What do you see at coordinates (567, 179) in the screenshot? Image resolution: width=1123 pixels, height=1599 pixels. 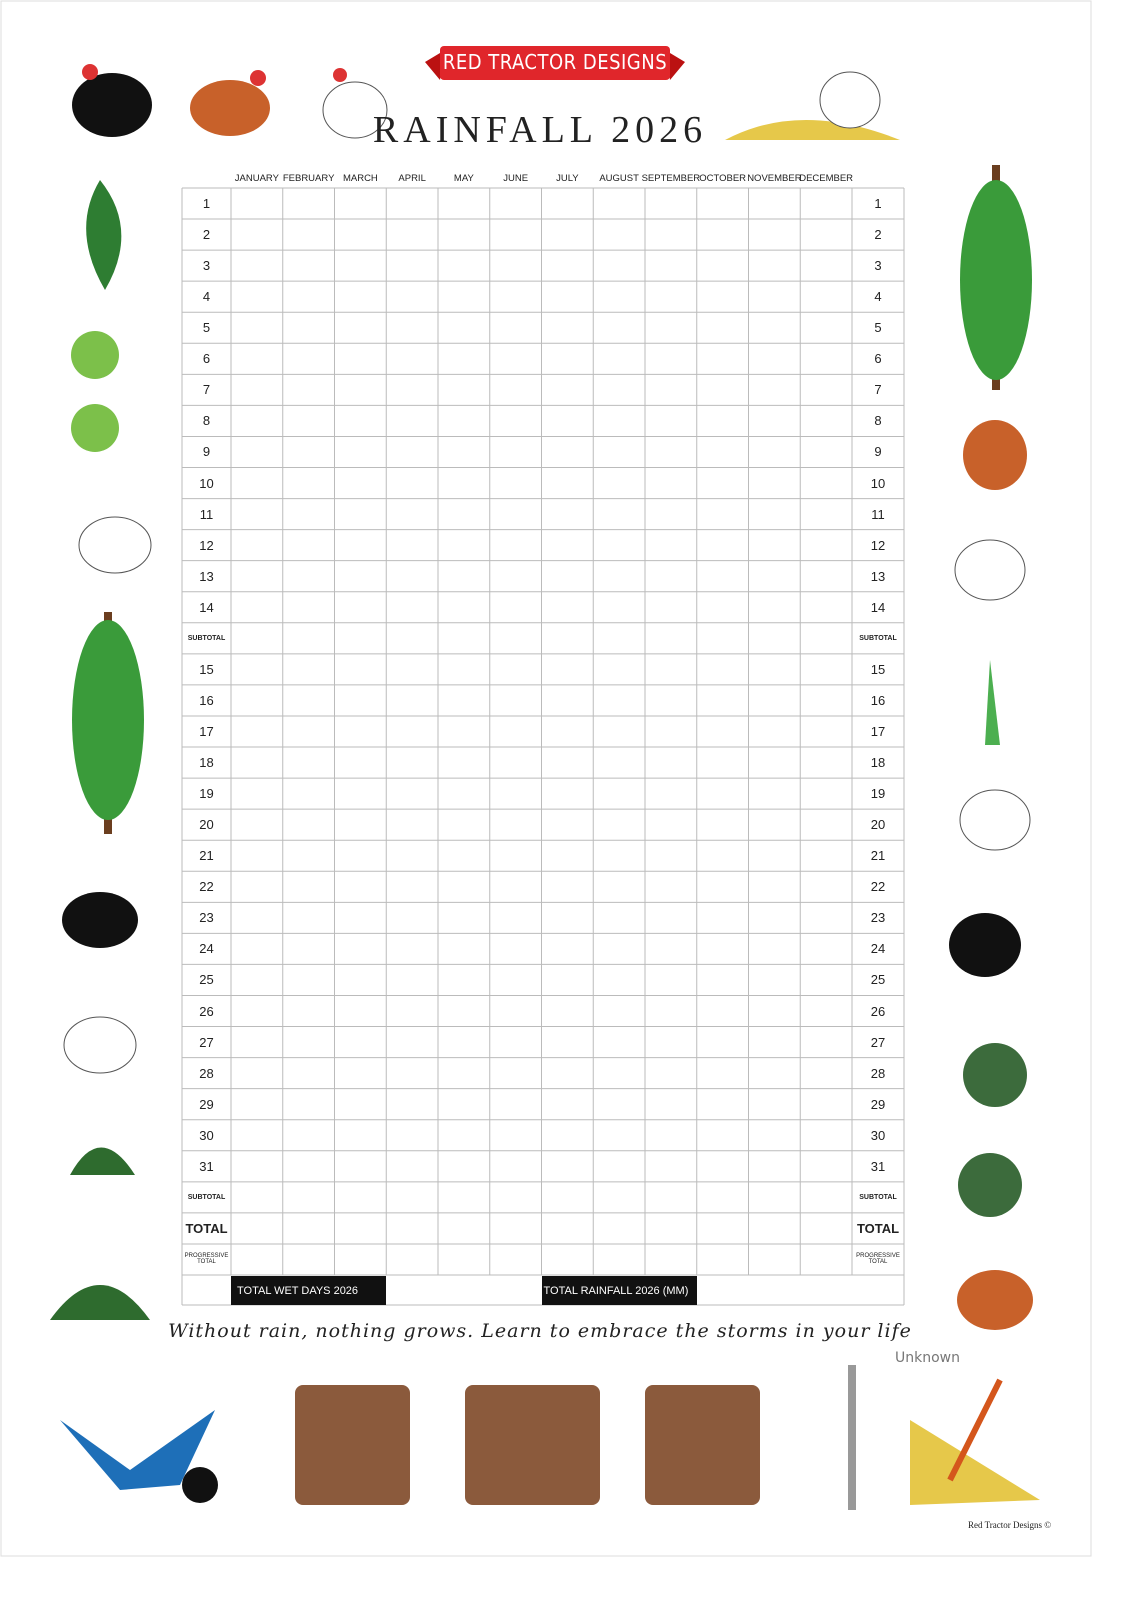 I see `month-header: JULY` at bounding box center [567, 179].